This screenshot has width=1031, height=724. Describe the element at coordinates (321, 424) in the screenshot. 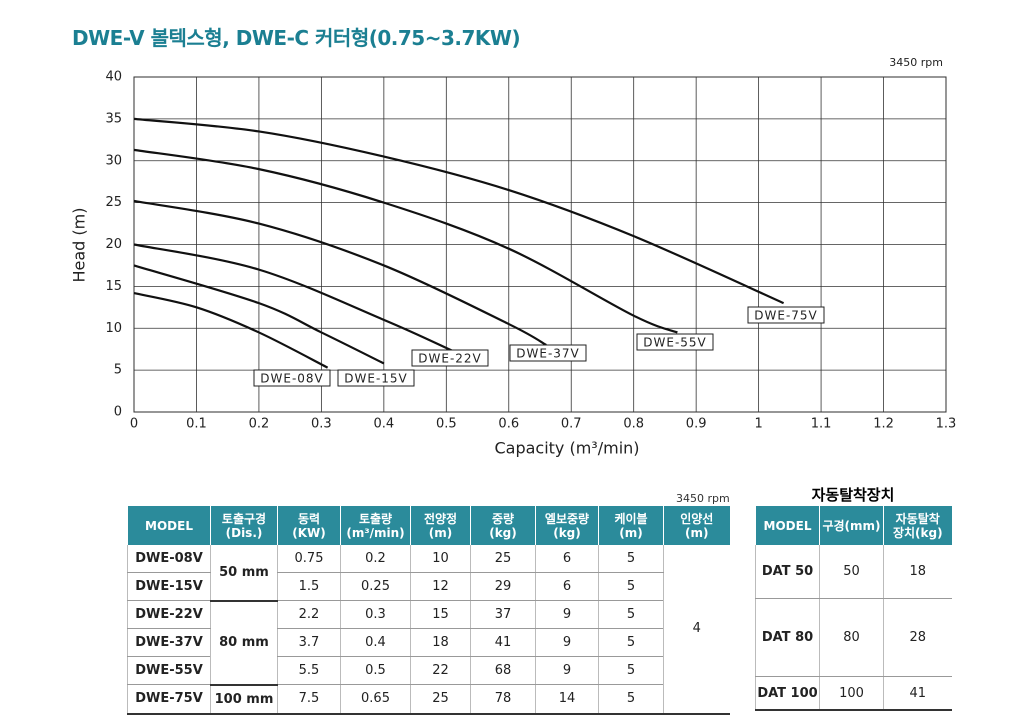

I see `x-tick-label: 0.3` at that location.